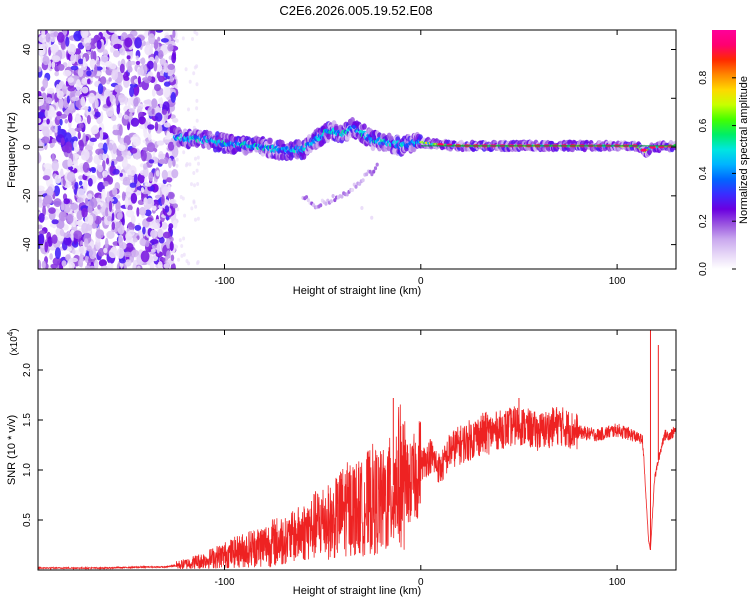  Describe the element at coordinates (224, 582) in the screenshot. I see `snr-x-tick-label: -100` at that location.